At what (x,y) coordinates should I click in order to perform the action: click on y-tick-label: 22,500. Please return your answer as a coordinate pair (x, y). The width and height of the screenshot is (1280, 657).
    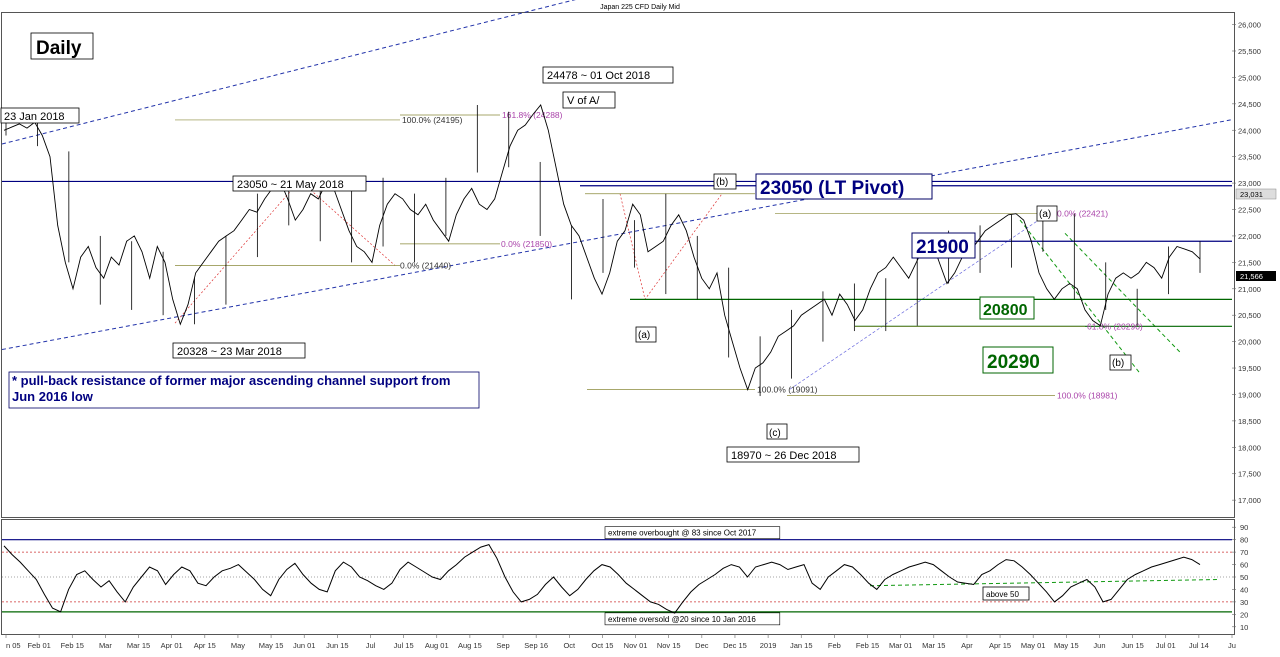
    Looking at the image, I should click on (1249, 210).